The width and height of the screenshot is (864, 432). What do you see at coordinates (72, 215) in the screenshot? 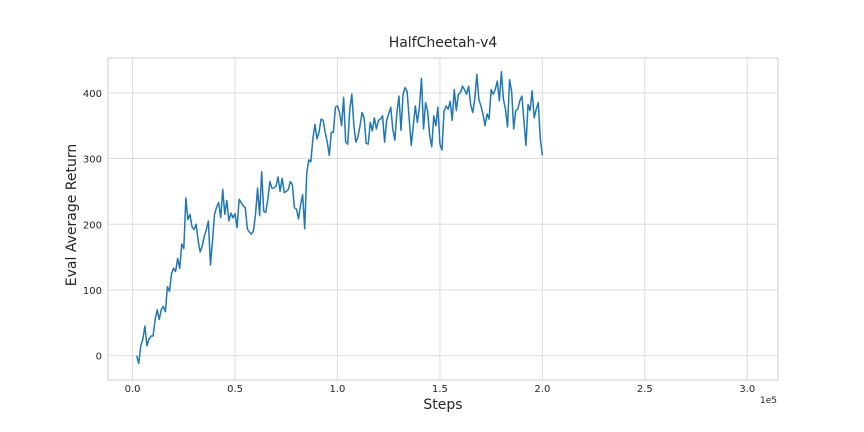
I see `y-axis-label: Eval Average Return` at bounding box center [72, 215].